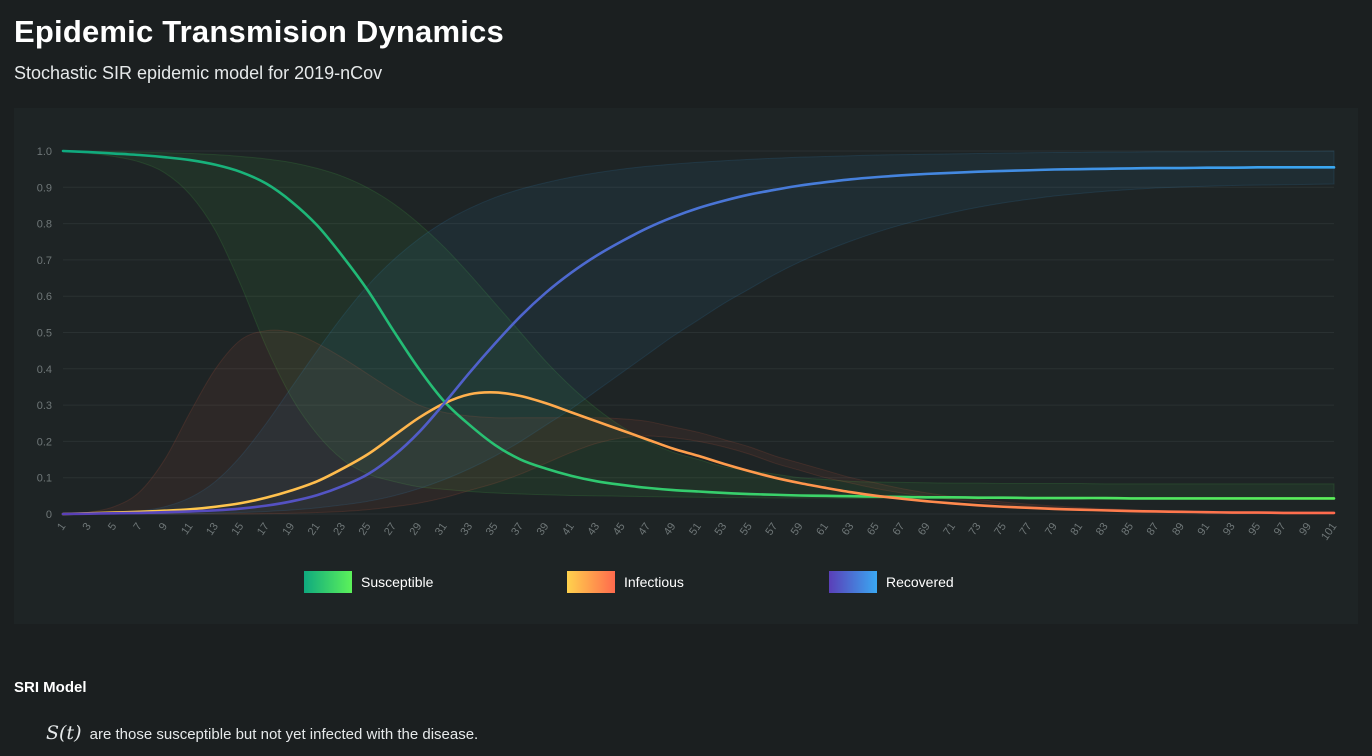 This screenshot has height=756, width=1372. Describe the element at coordinates (1102, 529) in the screenshot. I see `x-tick-label: 83` at that location.